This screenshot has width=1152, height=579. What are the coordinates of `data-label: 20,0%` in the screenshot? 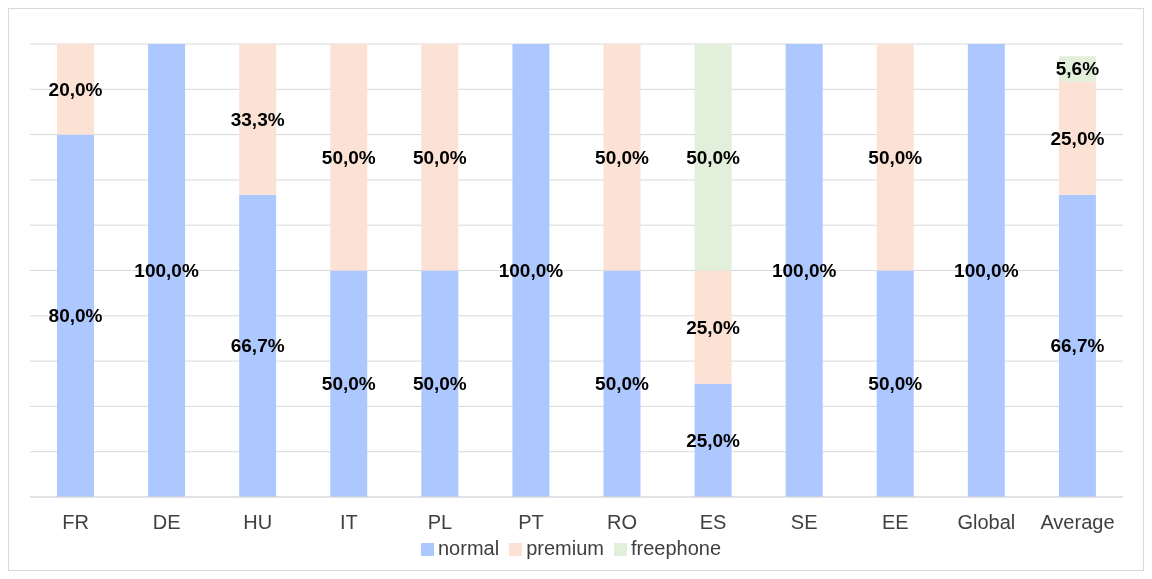 It's located at (75, 89).